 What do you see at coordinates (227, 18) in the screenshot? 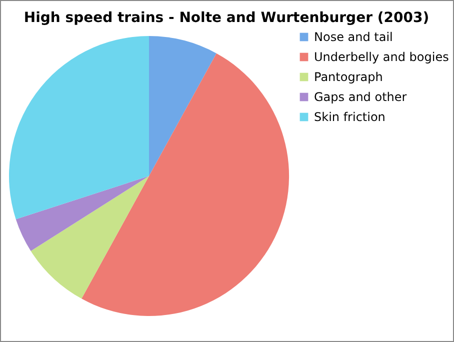
I see `chart-title: High speed trains - Nolte and Wurtenburger (2003)` at bounding box center [227, 18].